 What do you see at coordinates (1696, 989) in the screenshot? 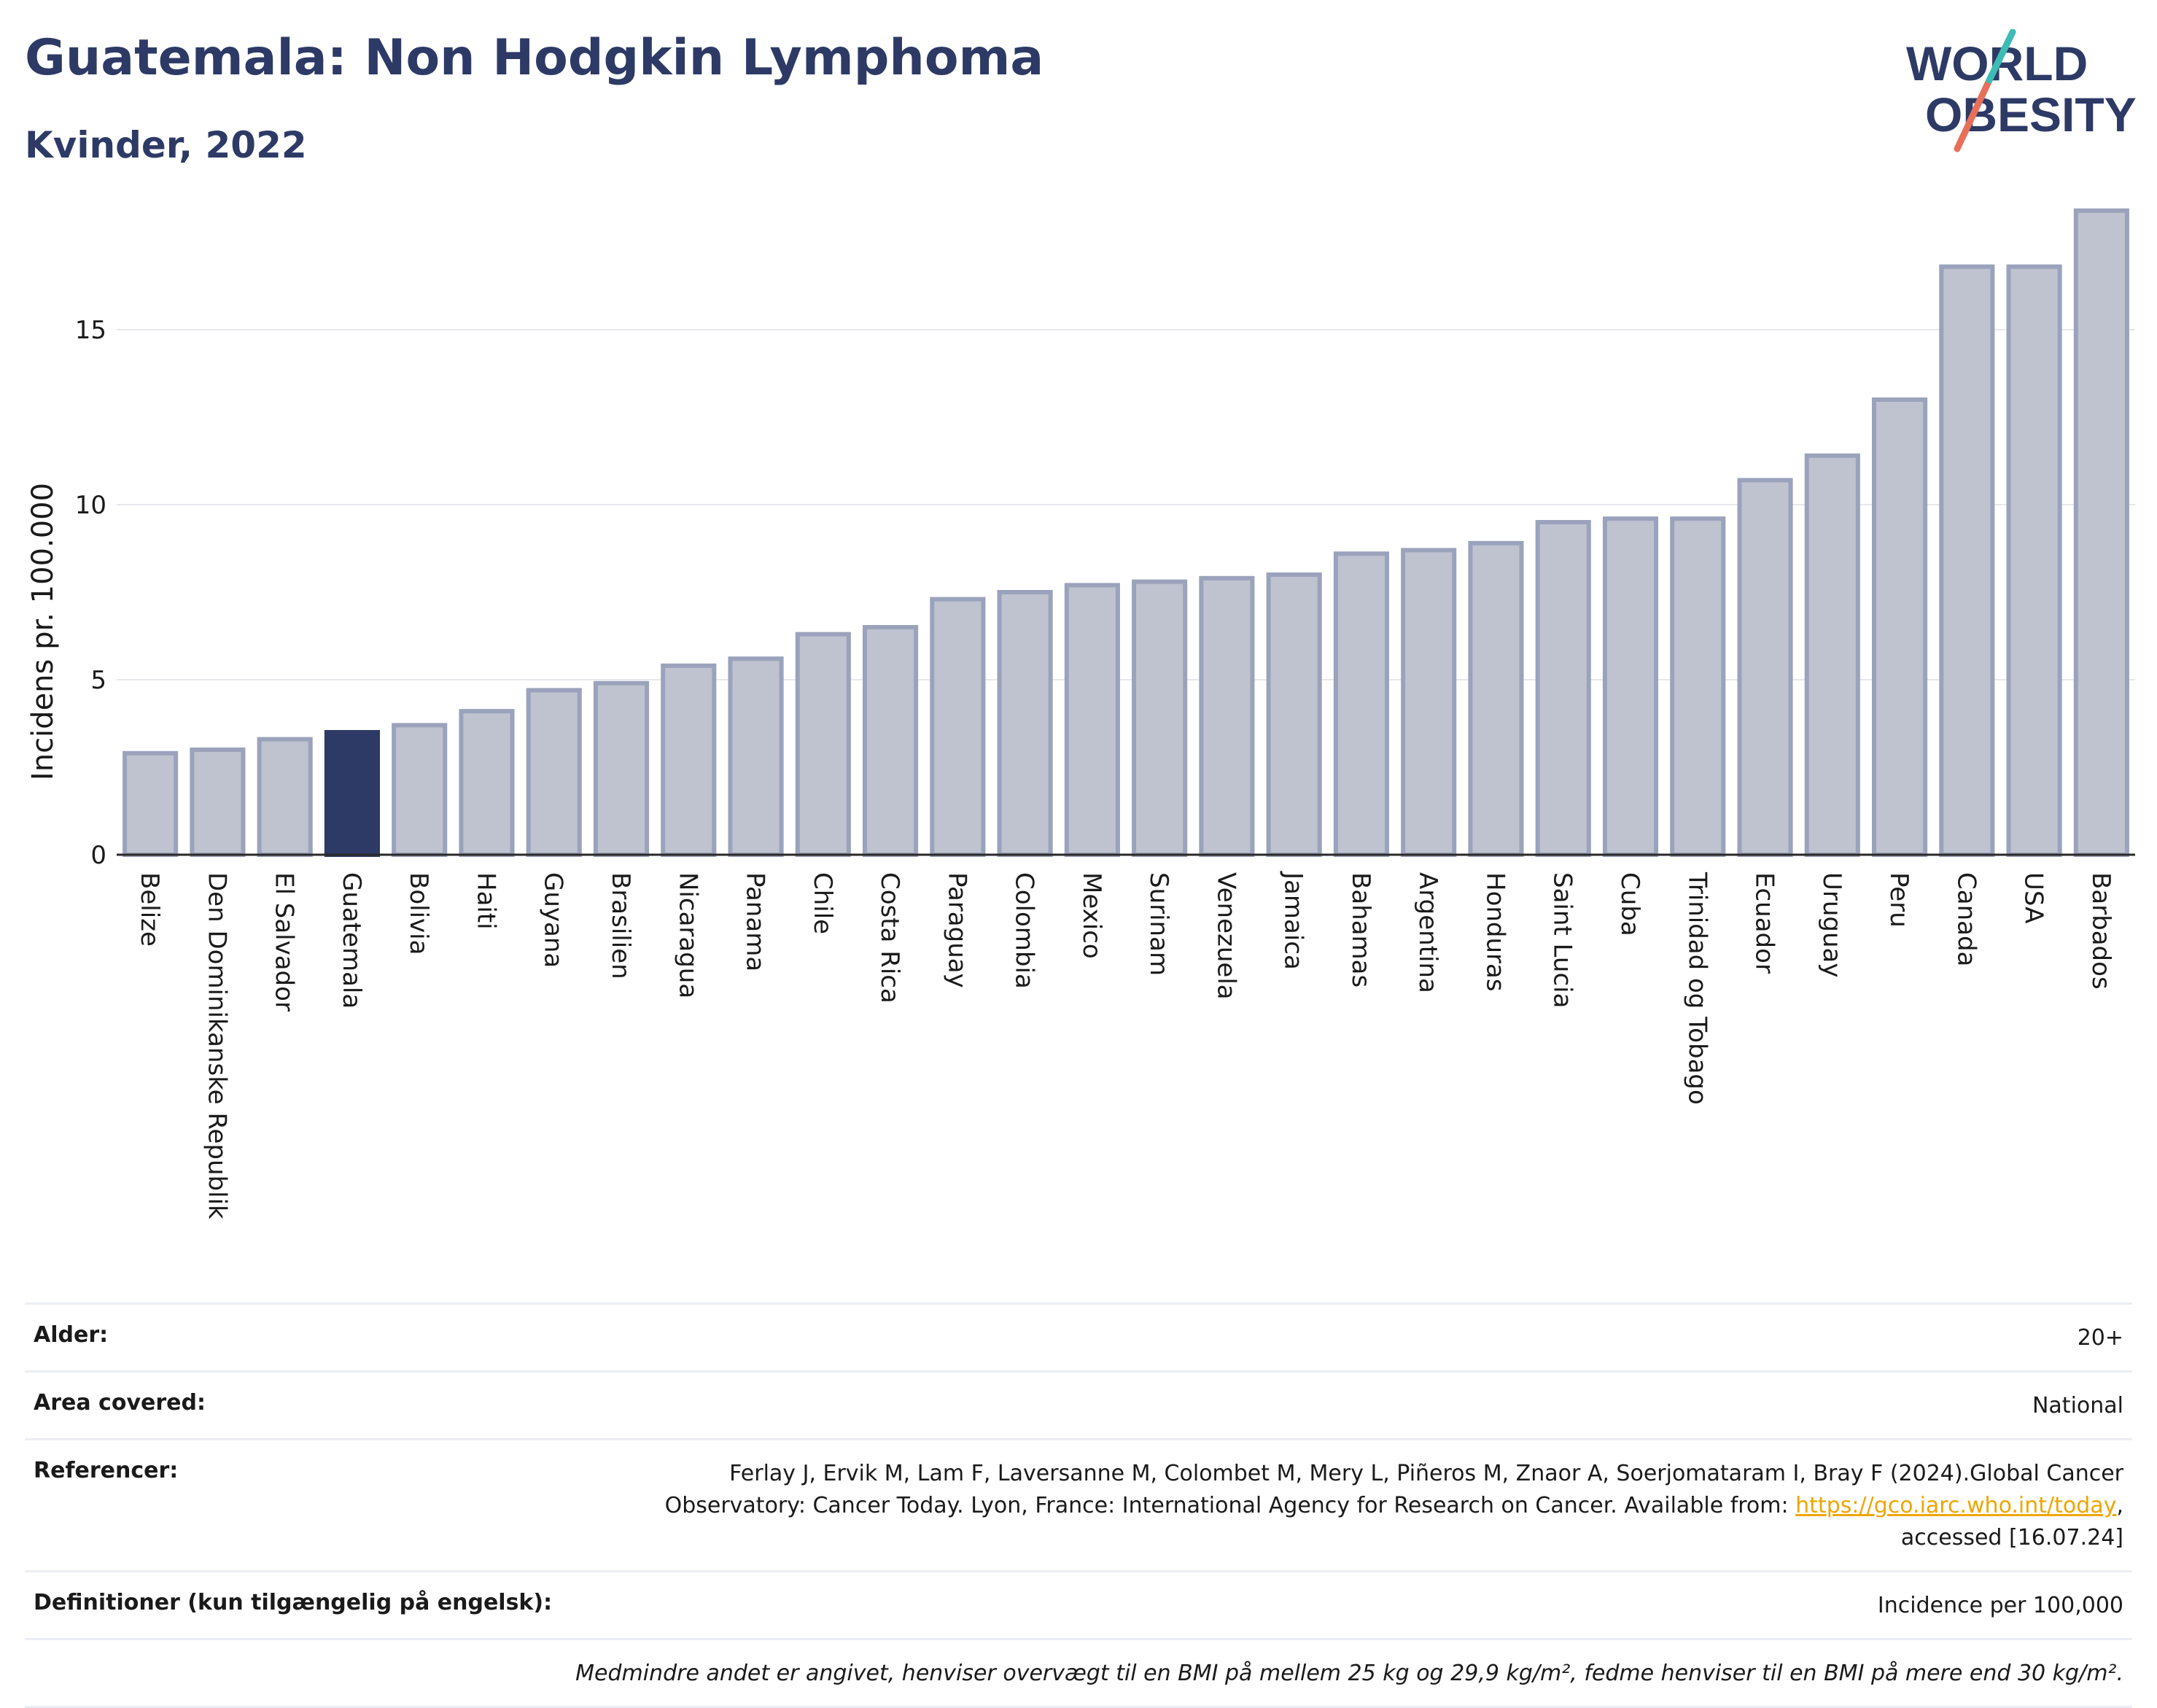
I see `x-tick-label: Trinidad og Tobago` at bounding box center [1696, 989].